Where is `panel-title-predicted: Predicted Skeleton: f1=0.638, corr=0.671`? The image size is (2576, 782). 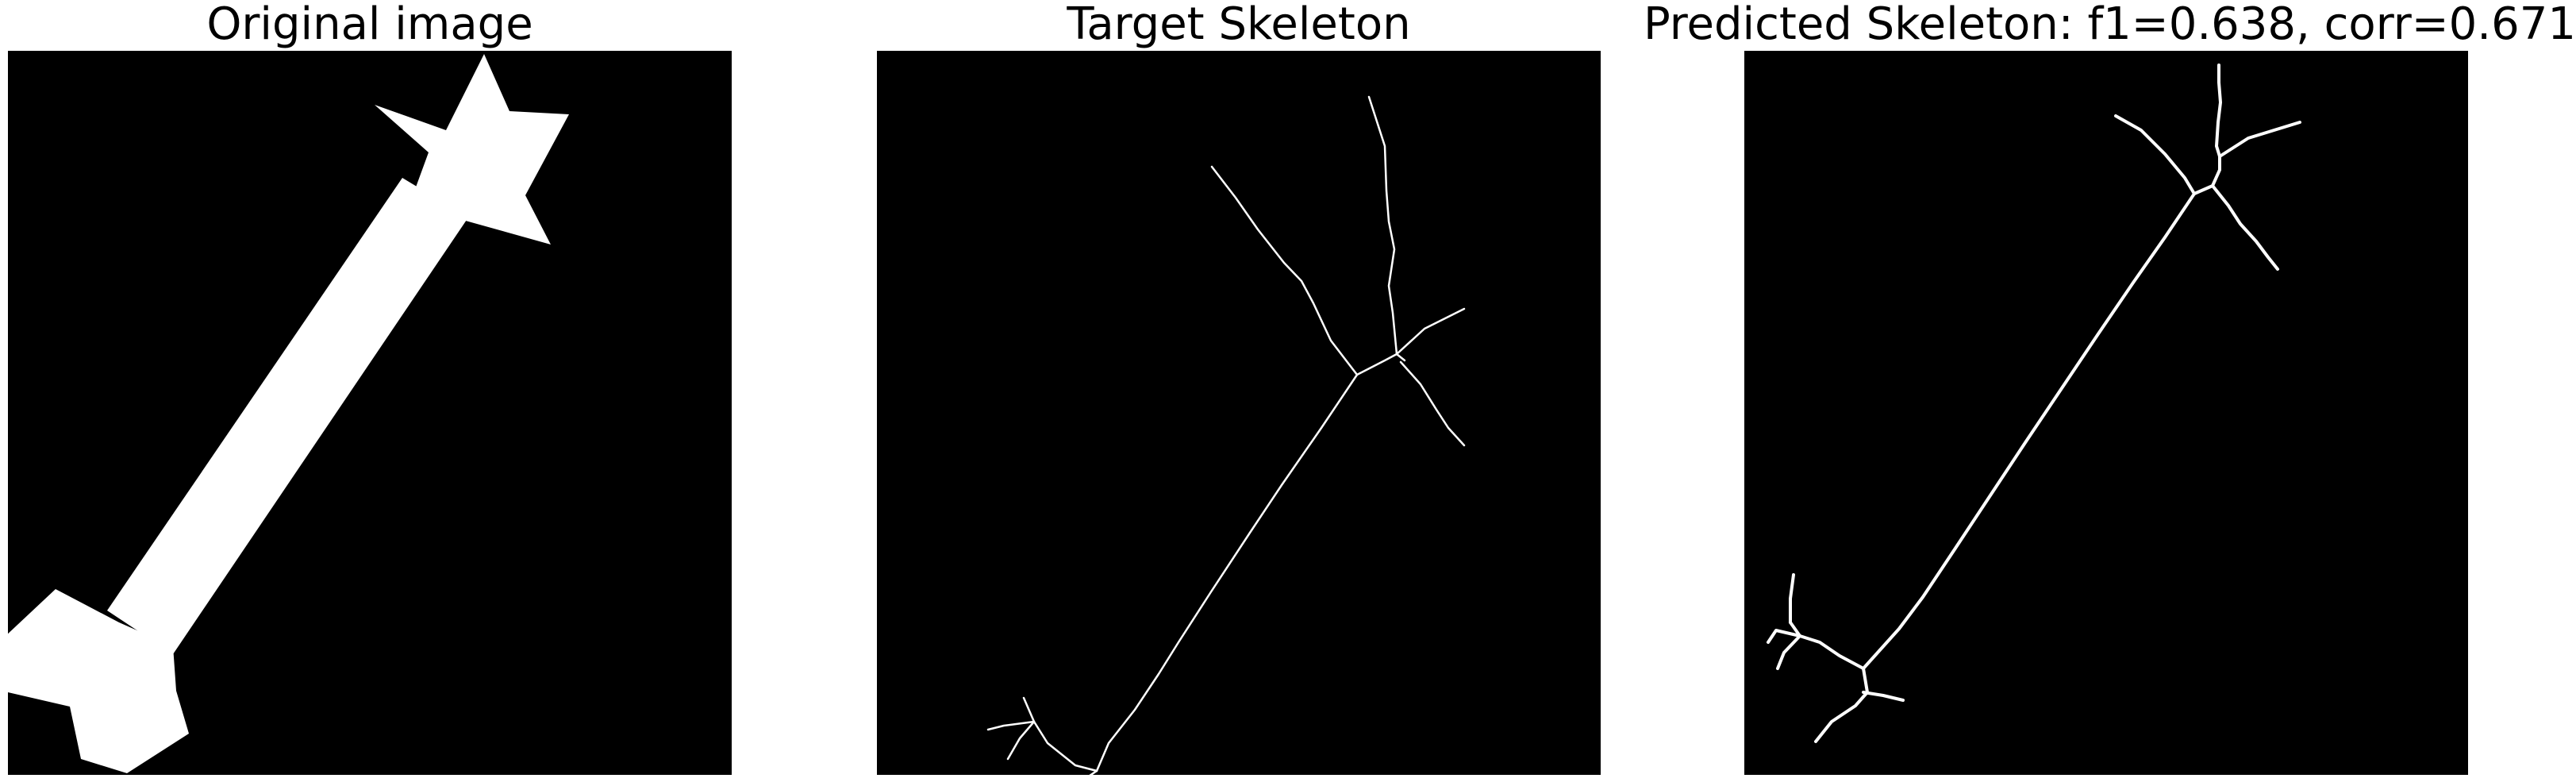 panel-title-predicted: Predicted Skeleton: f1=0.638, corr=0.671 is located at coordinates (2109, 25).